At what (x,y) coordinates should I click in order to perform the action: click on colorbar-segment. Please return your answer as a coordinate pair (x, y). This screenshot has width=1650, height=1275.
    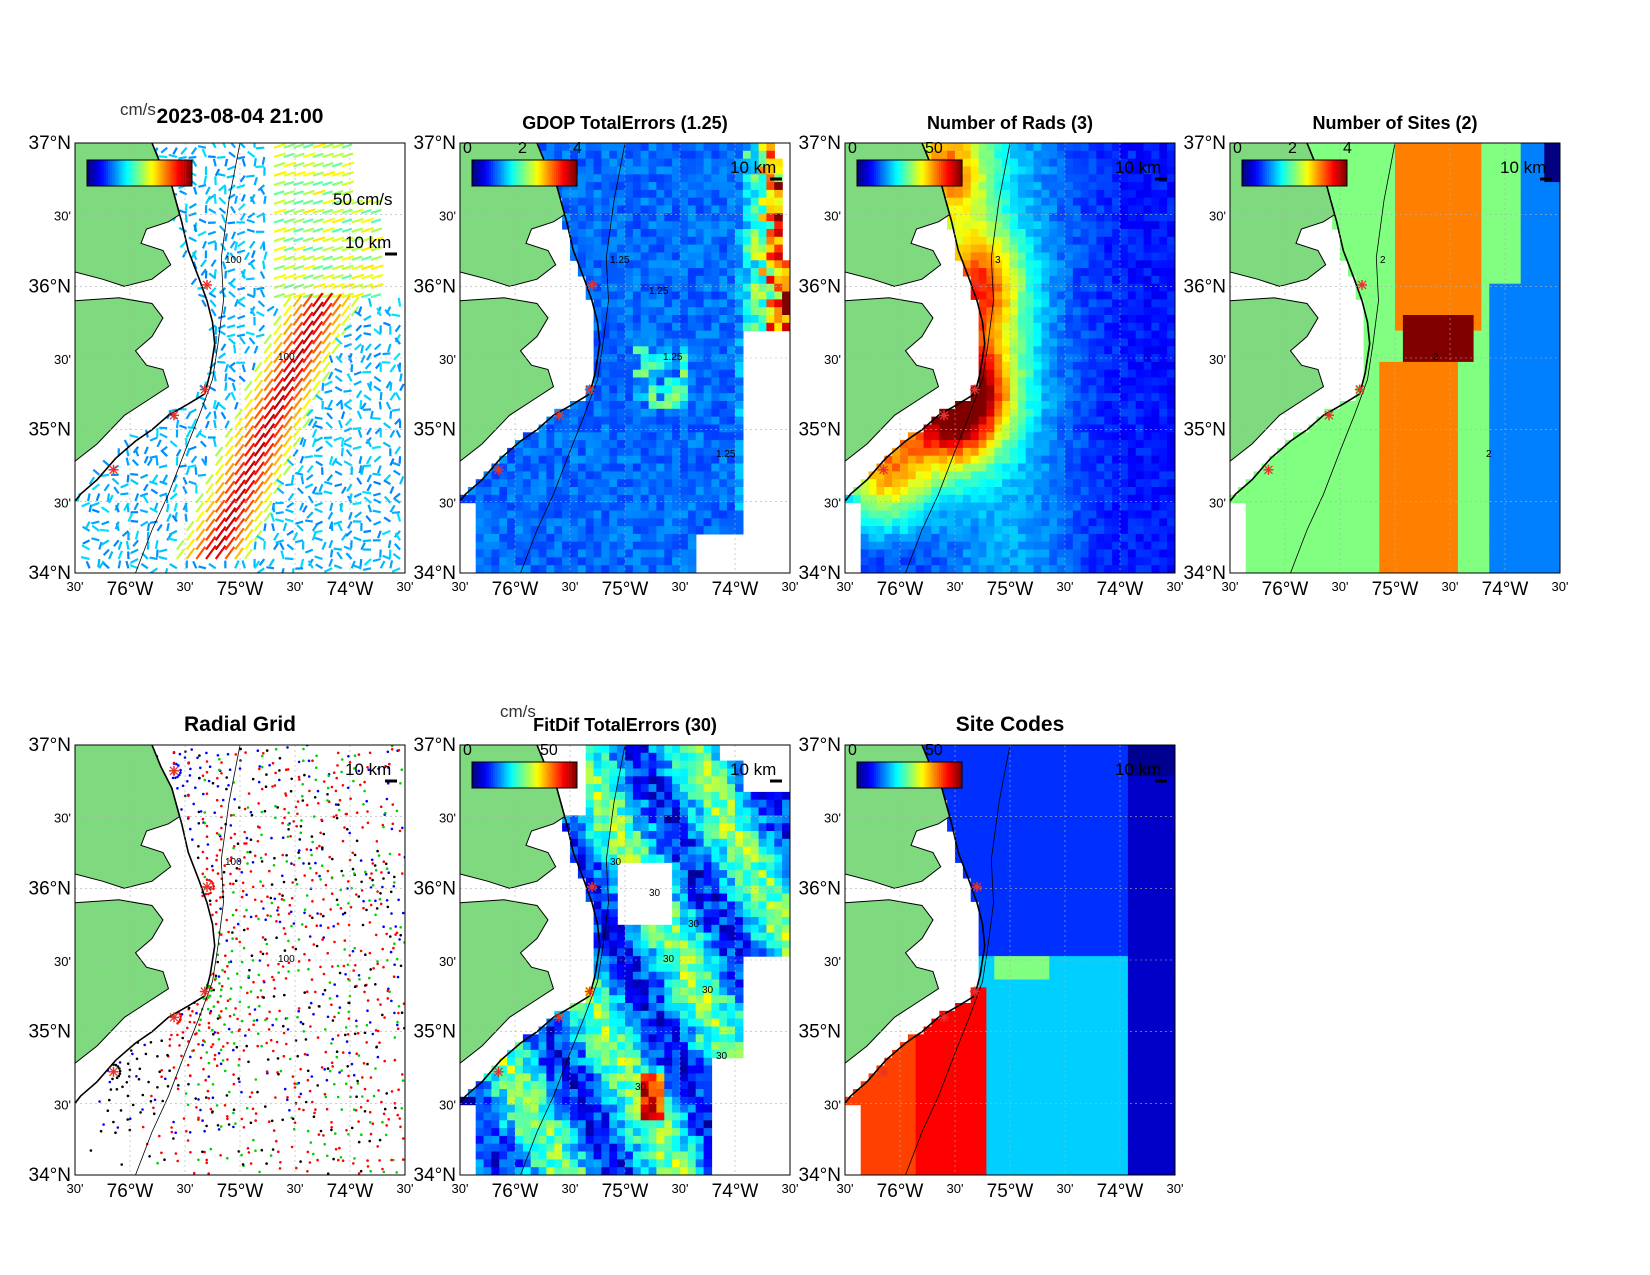
    Looking at the image, I should click on (147, 173).